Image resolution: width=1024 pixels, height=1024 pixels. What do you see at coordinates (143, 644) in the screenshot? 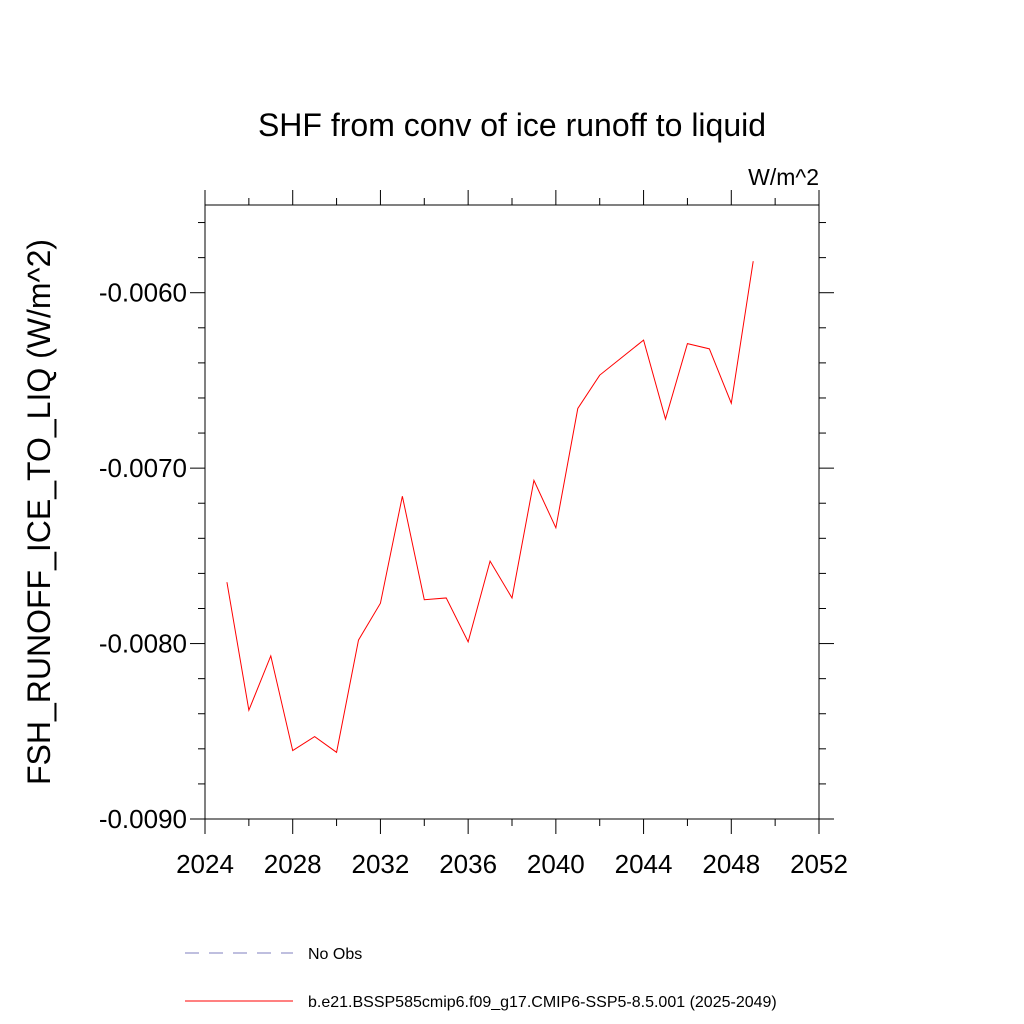
I see `y-tick-label: -0.0080` at bounding box center [143, 644].